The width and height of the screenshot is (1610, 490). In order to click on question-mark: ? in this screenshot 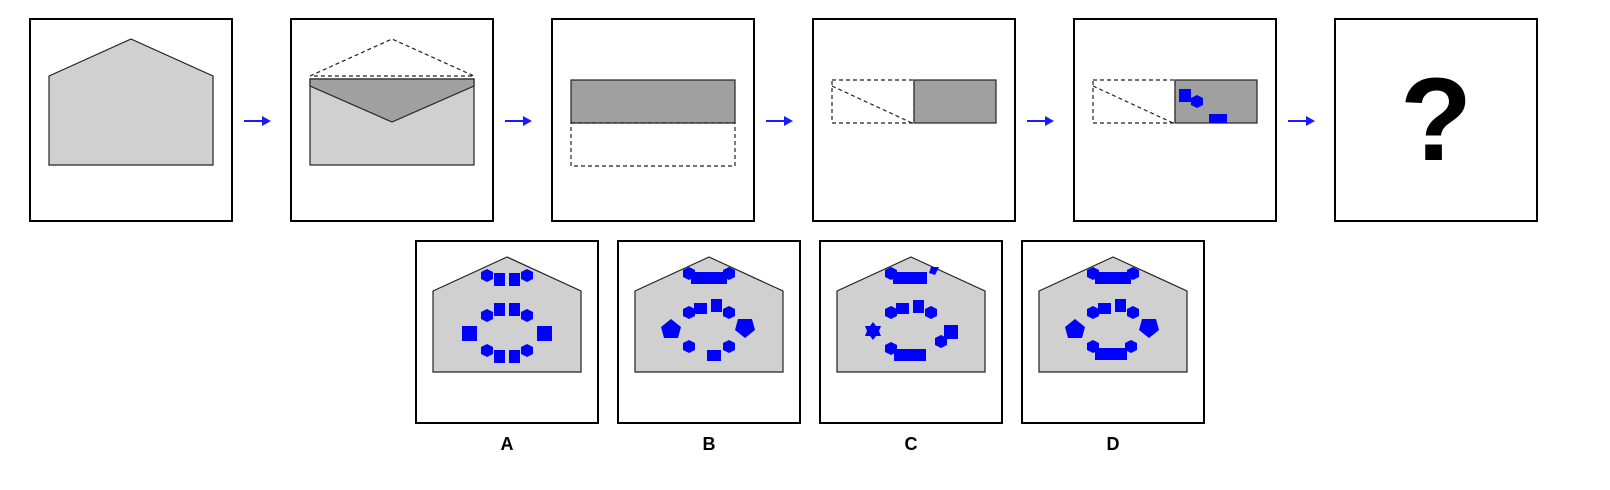, I will do `click(1436, 120)`.